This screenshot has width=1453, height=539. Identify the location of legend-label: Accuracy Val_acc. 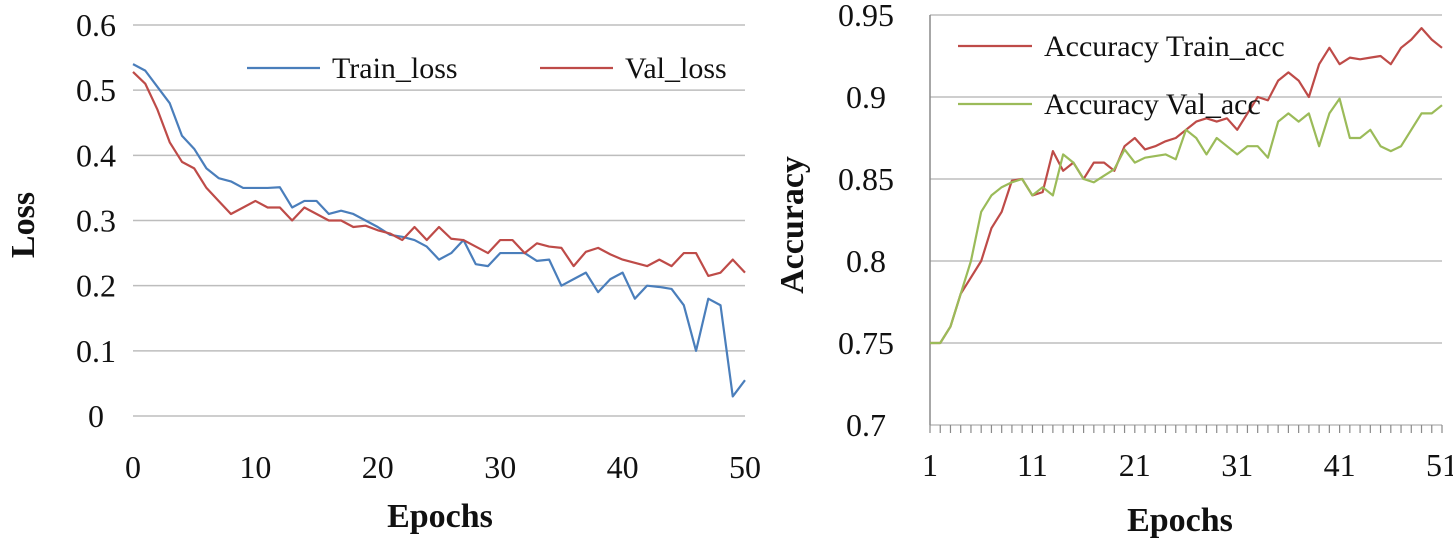
(1152, 104).